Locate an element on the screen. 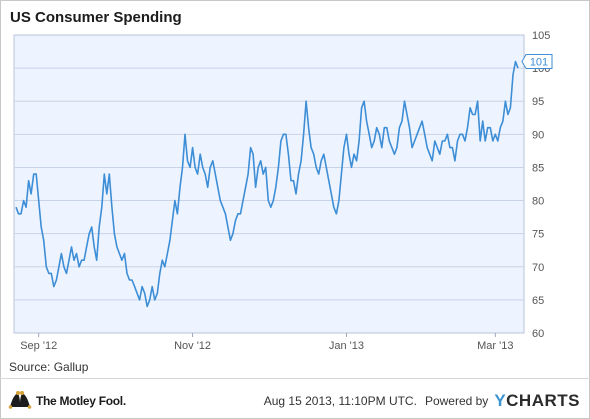  y-tick-label: 105 is located at coordinates (541, 36).